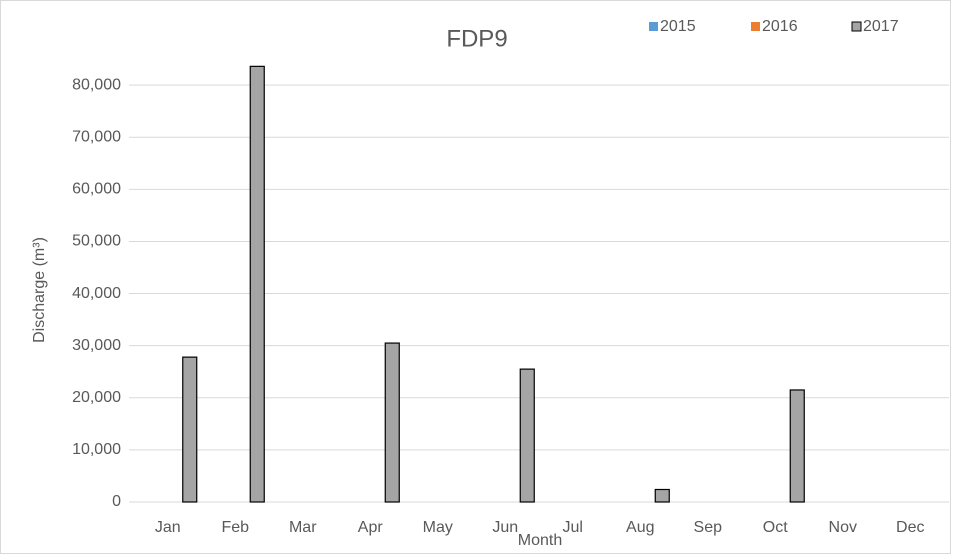 The image size is (953, 560). Describe the element at coordinates (168, 527) in the screenshot. I see `x-tick-label: Jan` at that location.